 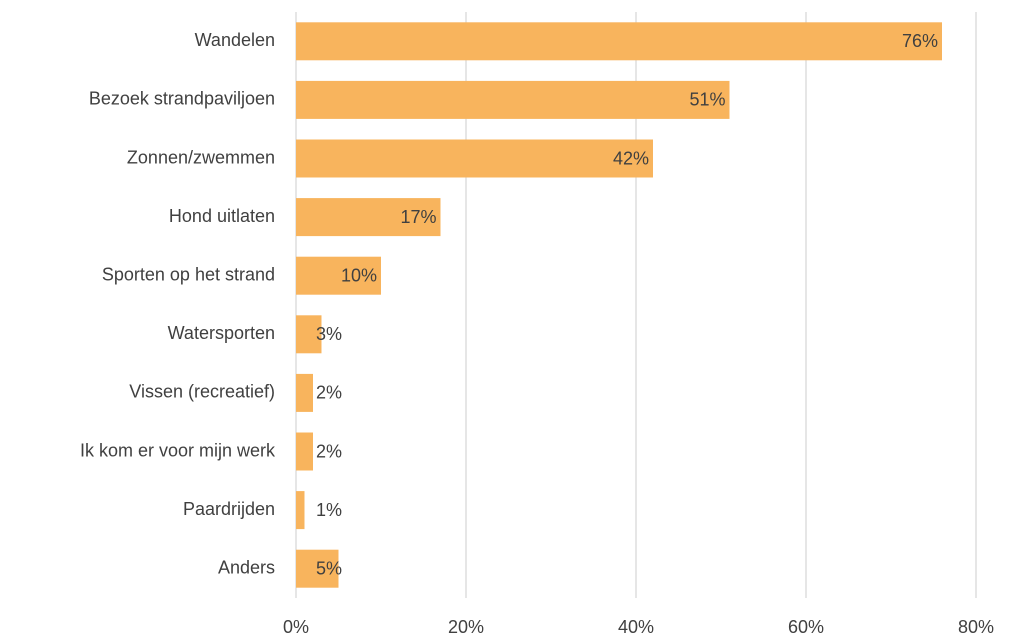 What do you see at coordinates (920, 41) in the screenshot?
I see `data-label: 76%` at bounding box center [920, 41].